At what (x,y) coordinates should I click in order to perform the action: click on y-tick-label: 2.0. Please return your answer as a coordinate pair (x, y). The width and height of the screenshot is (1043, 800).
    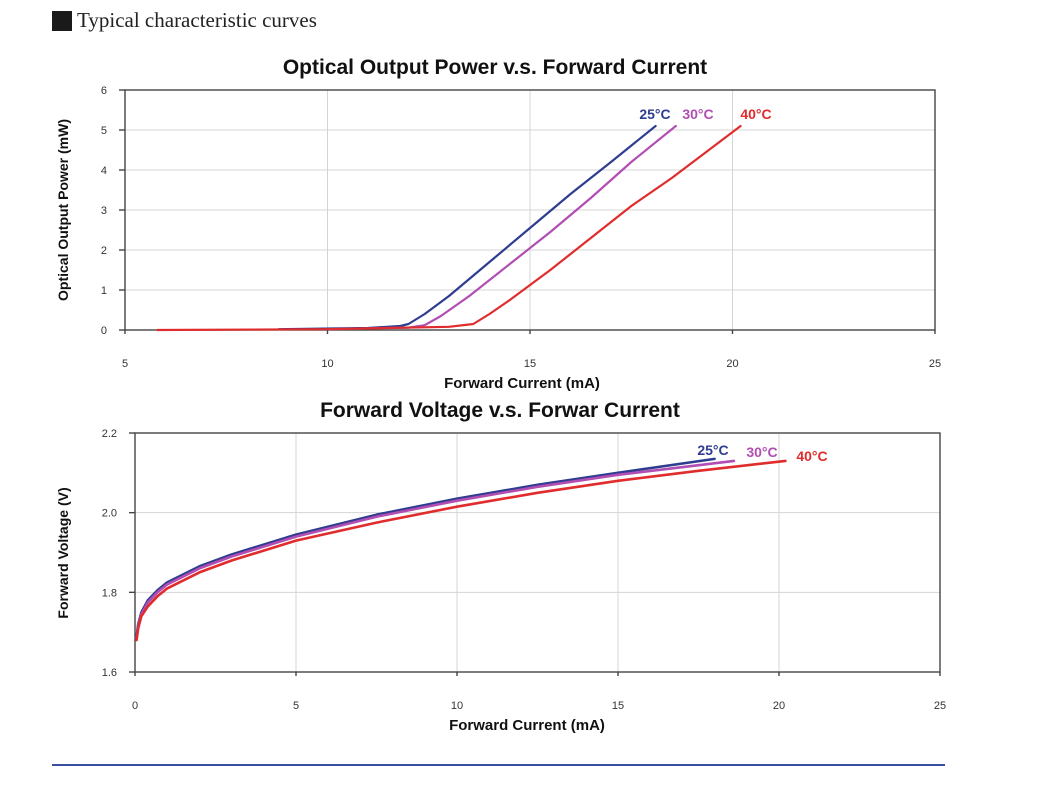
    Looking at the image, I should click on (109, 514).